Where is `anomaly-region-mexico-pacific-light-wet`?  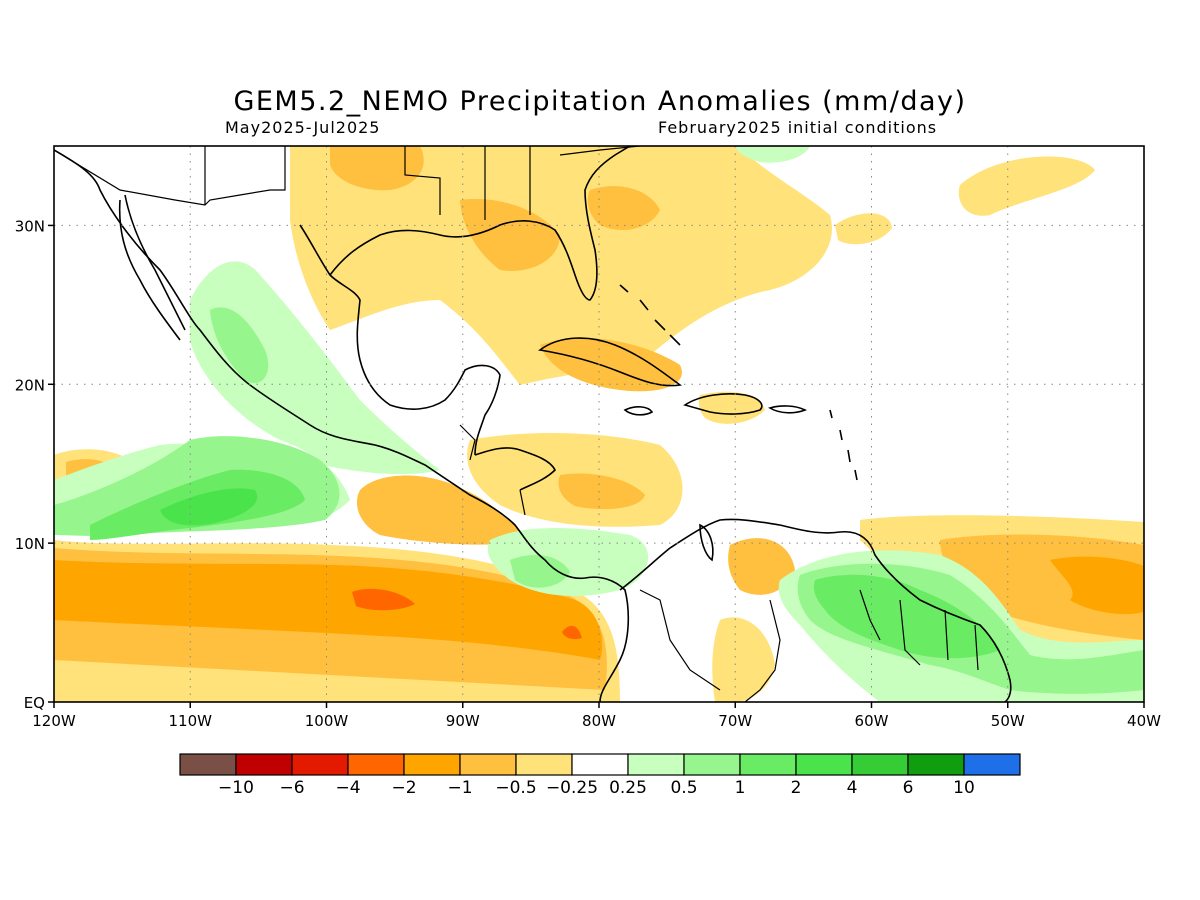 anomaly-region-mexico-pacific-light-wet is located at coordinates (247, 394).